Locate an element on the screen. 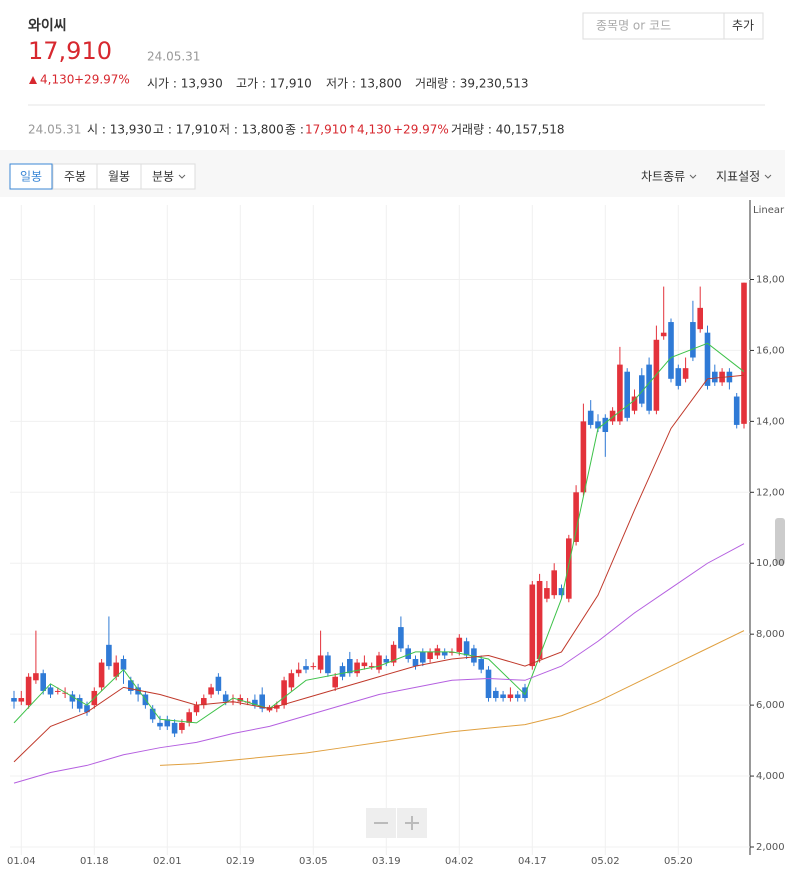  menu-label: 지표설정 is located at coordinates (738, 177).